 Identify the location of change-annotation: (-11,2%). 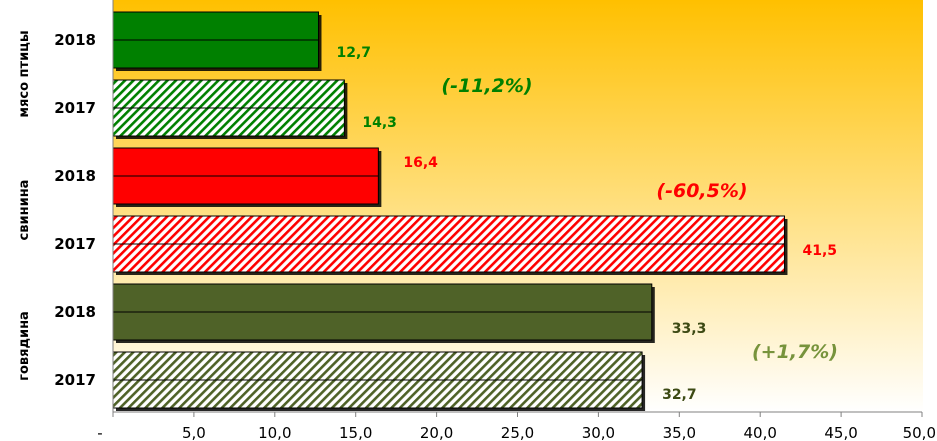
(486, 86).